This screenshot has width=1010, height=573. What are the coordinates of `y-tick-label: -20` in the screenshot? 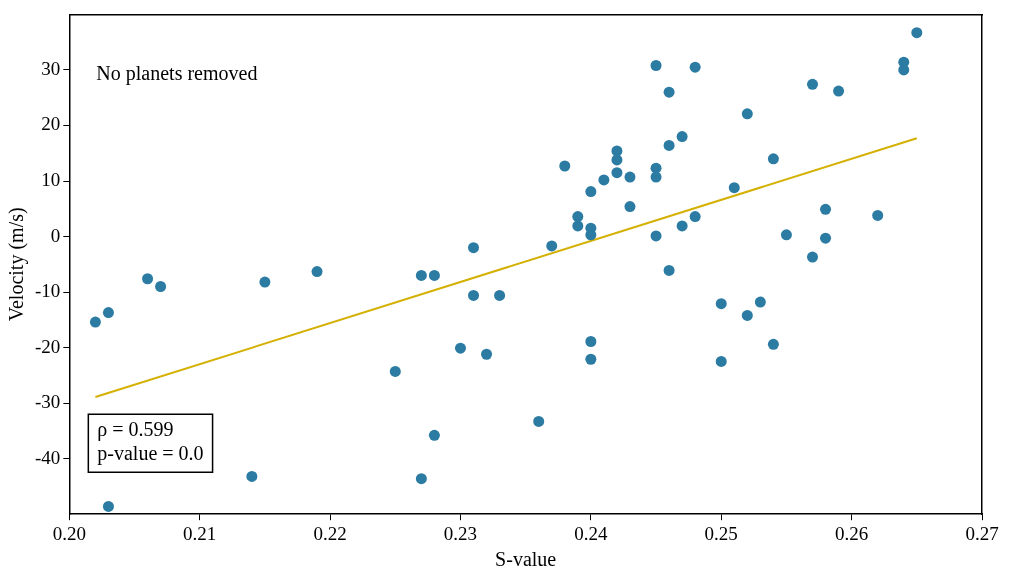 It's located at (48, 346).